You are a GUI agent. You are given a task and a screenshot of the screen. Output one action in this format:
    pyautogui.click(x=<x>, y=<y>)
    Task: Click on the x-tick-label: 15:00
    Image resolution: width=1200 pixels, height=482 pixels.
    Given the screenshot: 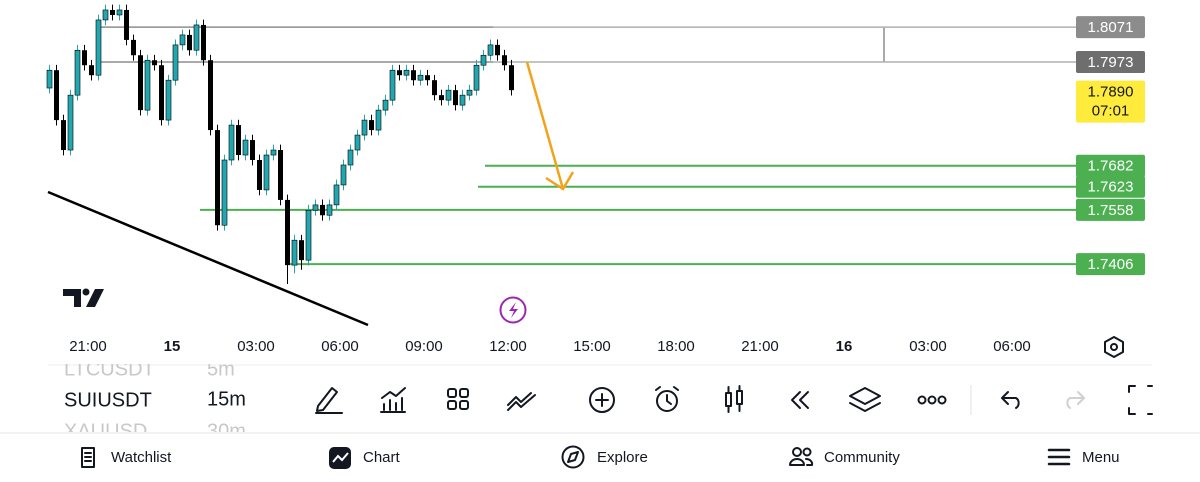 What is the action you would take?
    pyautogui.click(x=592, y=346)
    